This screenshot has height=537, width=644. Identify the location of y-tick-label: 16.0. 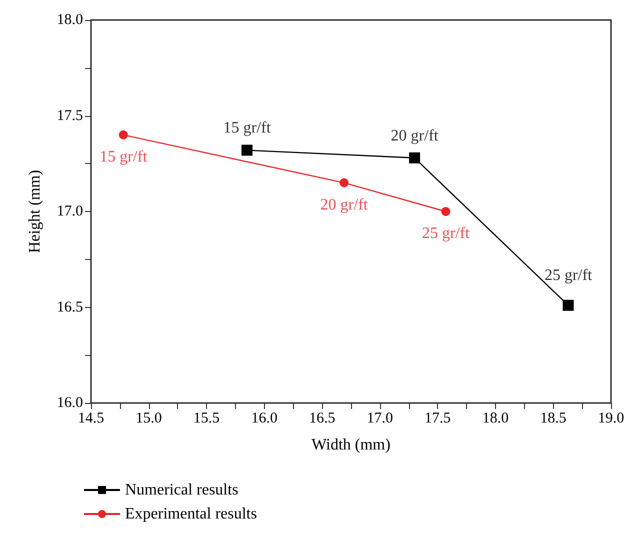
(69, 403).